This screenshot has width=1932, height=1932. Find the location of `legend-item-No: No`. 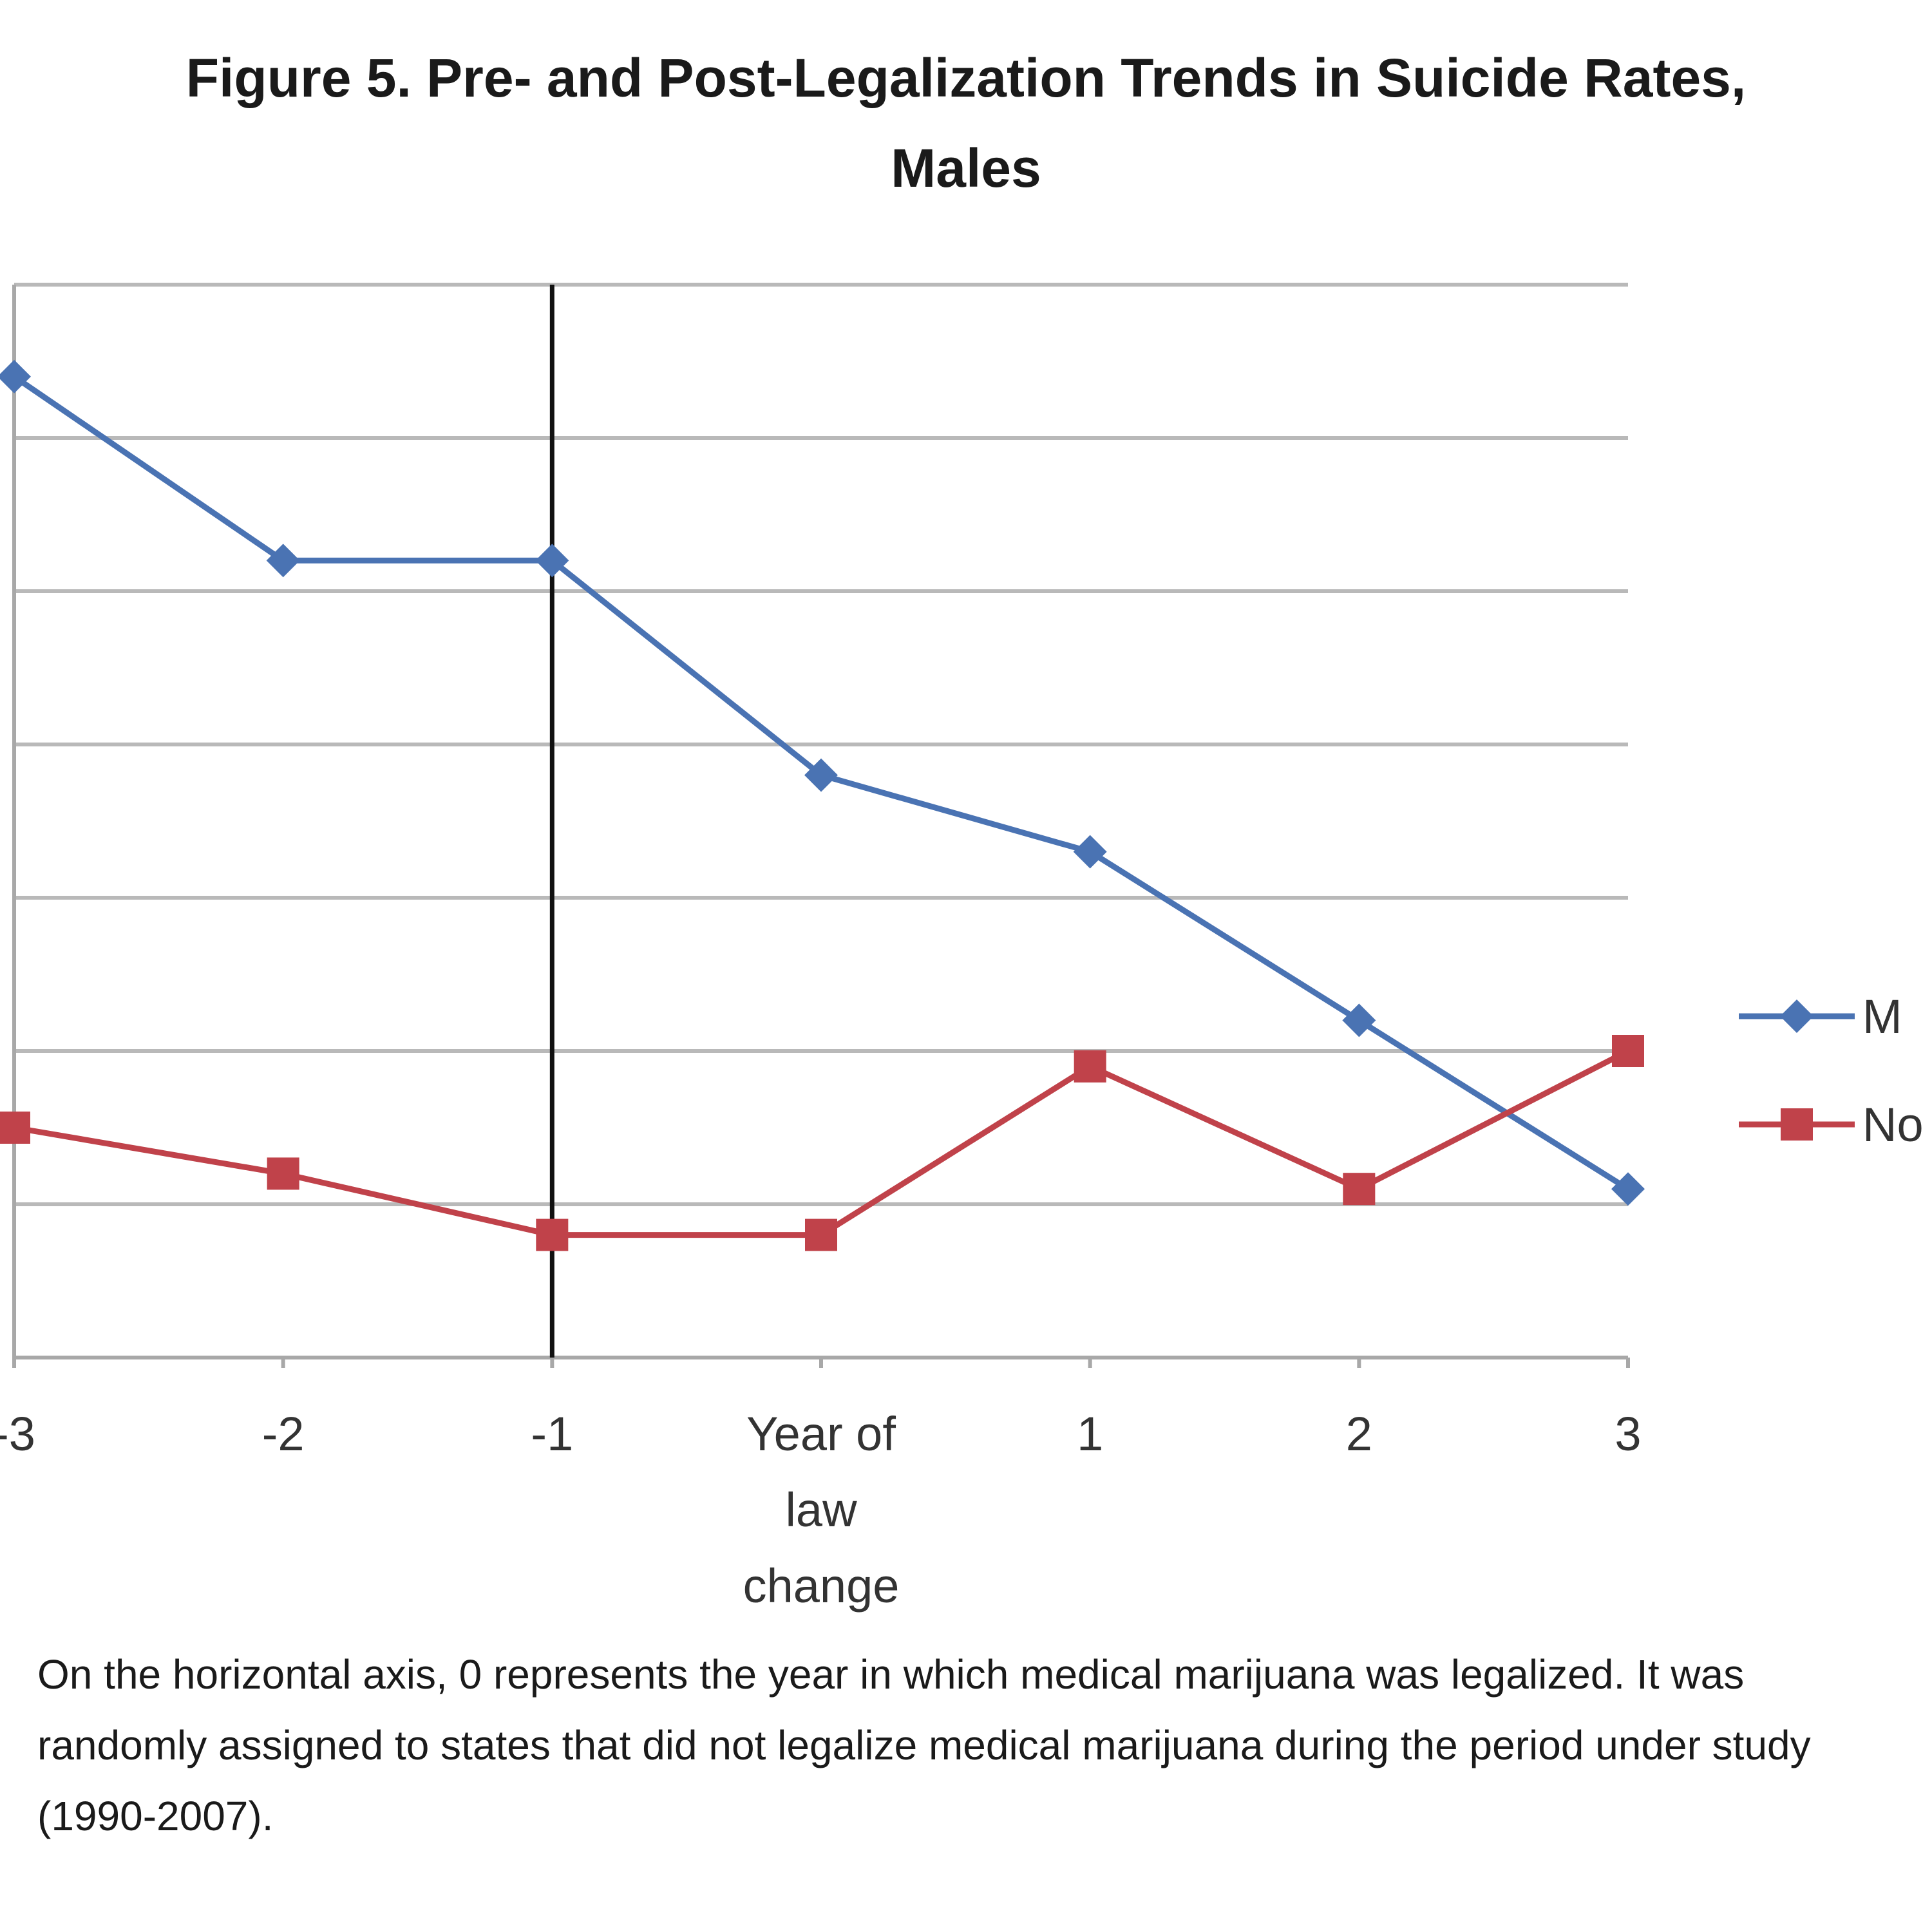

legend-item-No: No is located at coordinates (1832, 1125).